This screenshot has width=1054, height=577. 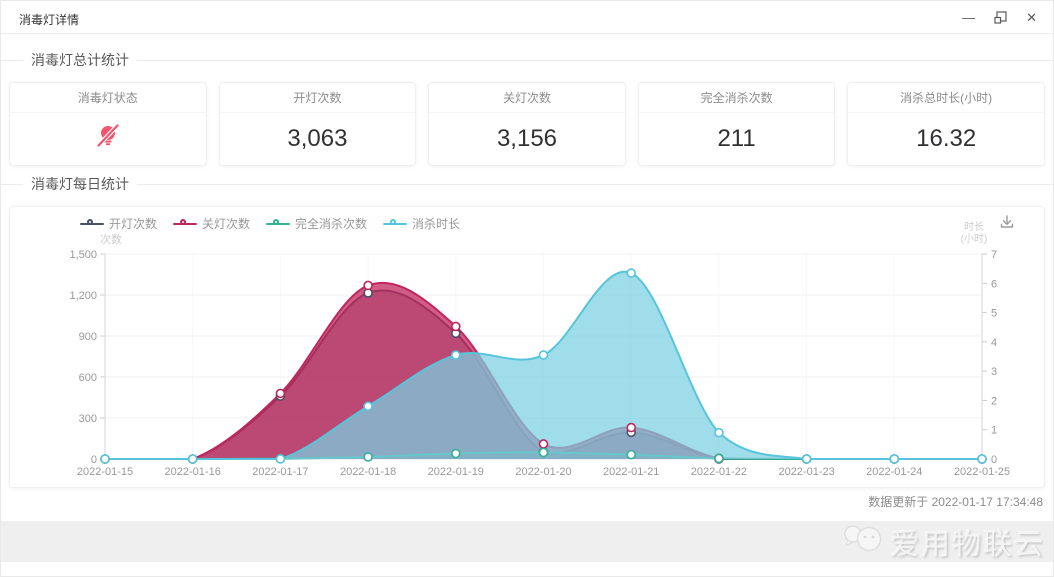 I want to click on window-controls: — ✕, so click(x=999, y=17).